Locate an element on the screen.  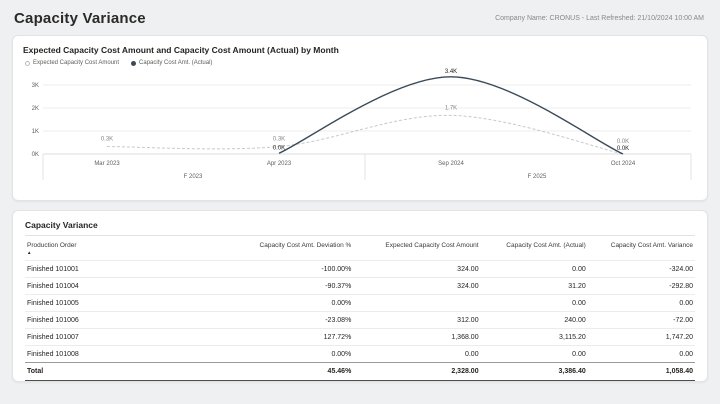
table-row: Finished 101004 -90.37% 324.00 31.20 -292.80 is located at coordinates (360, 286).